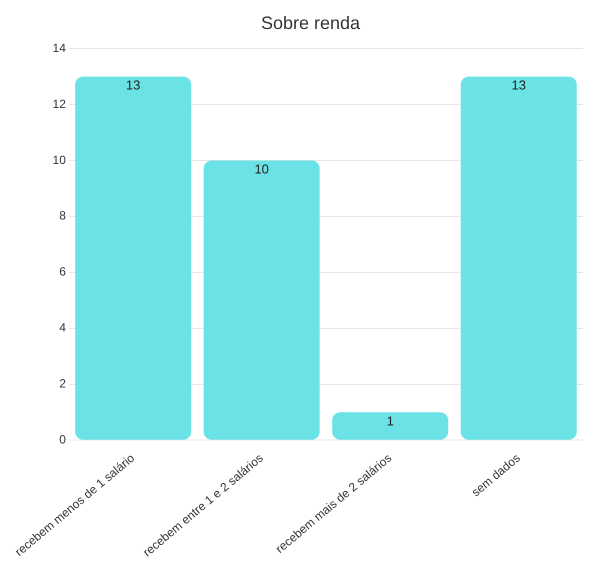  What do you see at coordinates (59, 103) in the screenshot?
I see `y-tick-label: 12` at bounding box center [59, 103].